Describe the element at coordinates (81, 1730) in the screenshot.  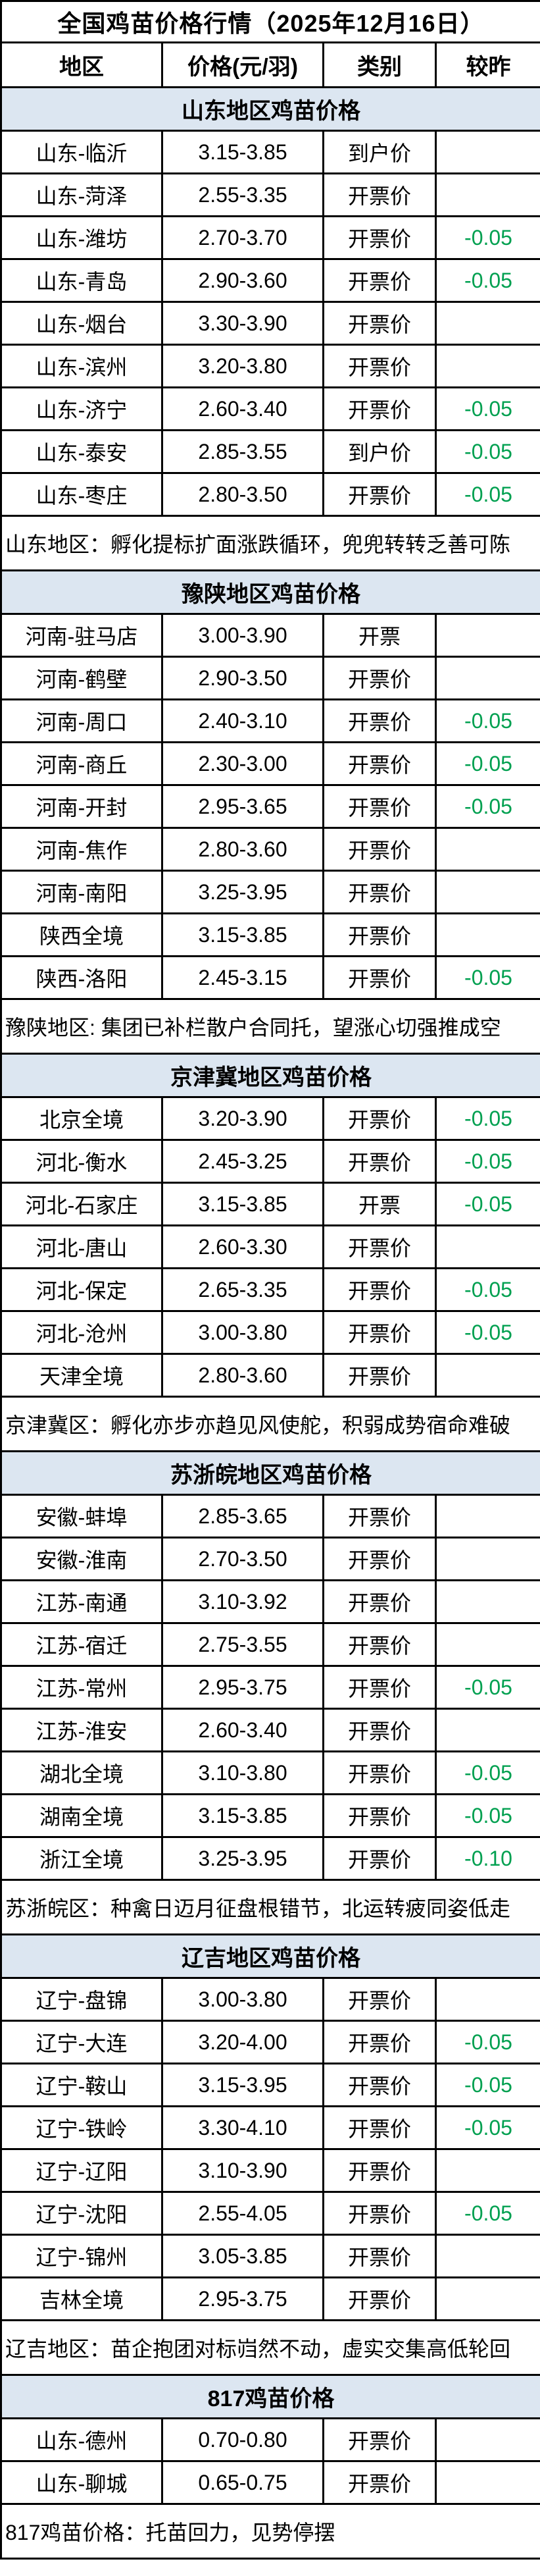
I see `region-cell: 江苏-淮安` at that location.